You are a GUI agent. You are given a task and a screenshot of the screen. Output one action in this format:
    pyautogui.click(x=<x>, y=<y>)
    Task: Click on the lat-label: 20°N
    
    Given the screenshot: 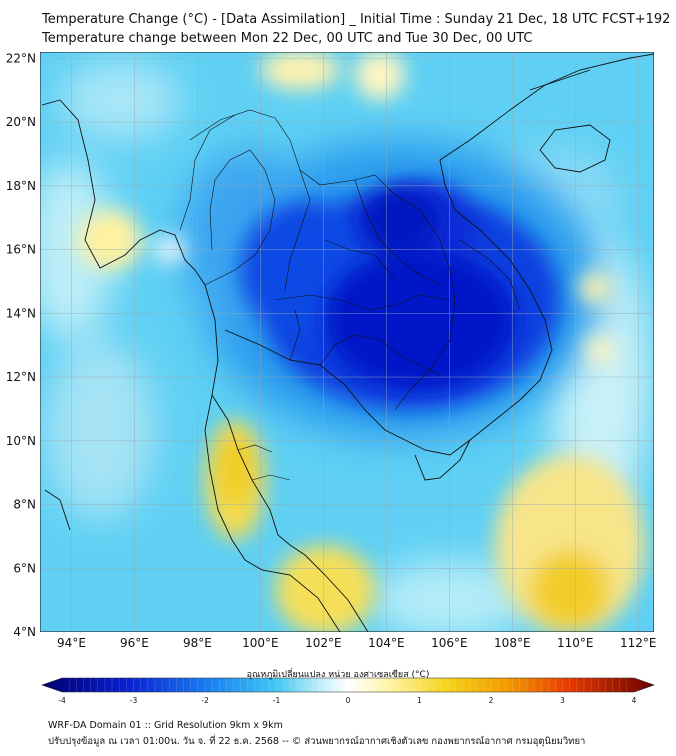 What is the action you would take?
    pyautogui.click(x=21, y=122)
    